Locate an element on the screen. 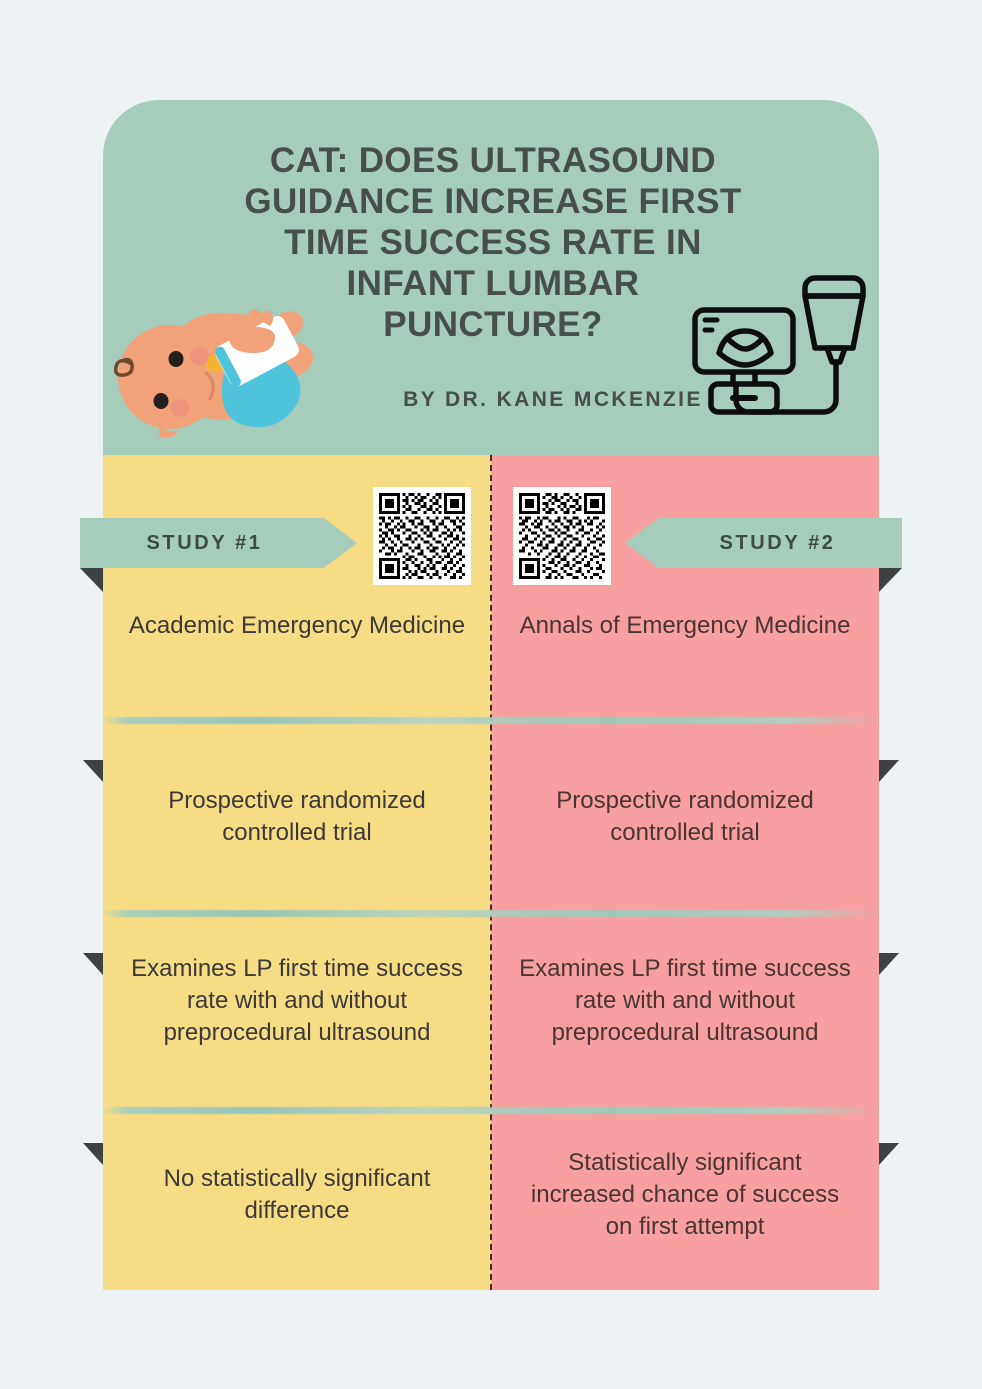  study-1-banner-label: STUDY #1 is located at coordinates (204, 542).